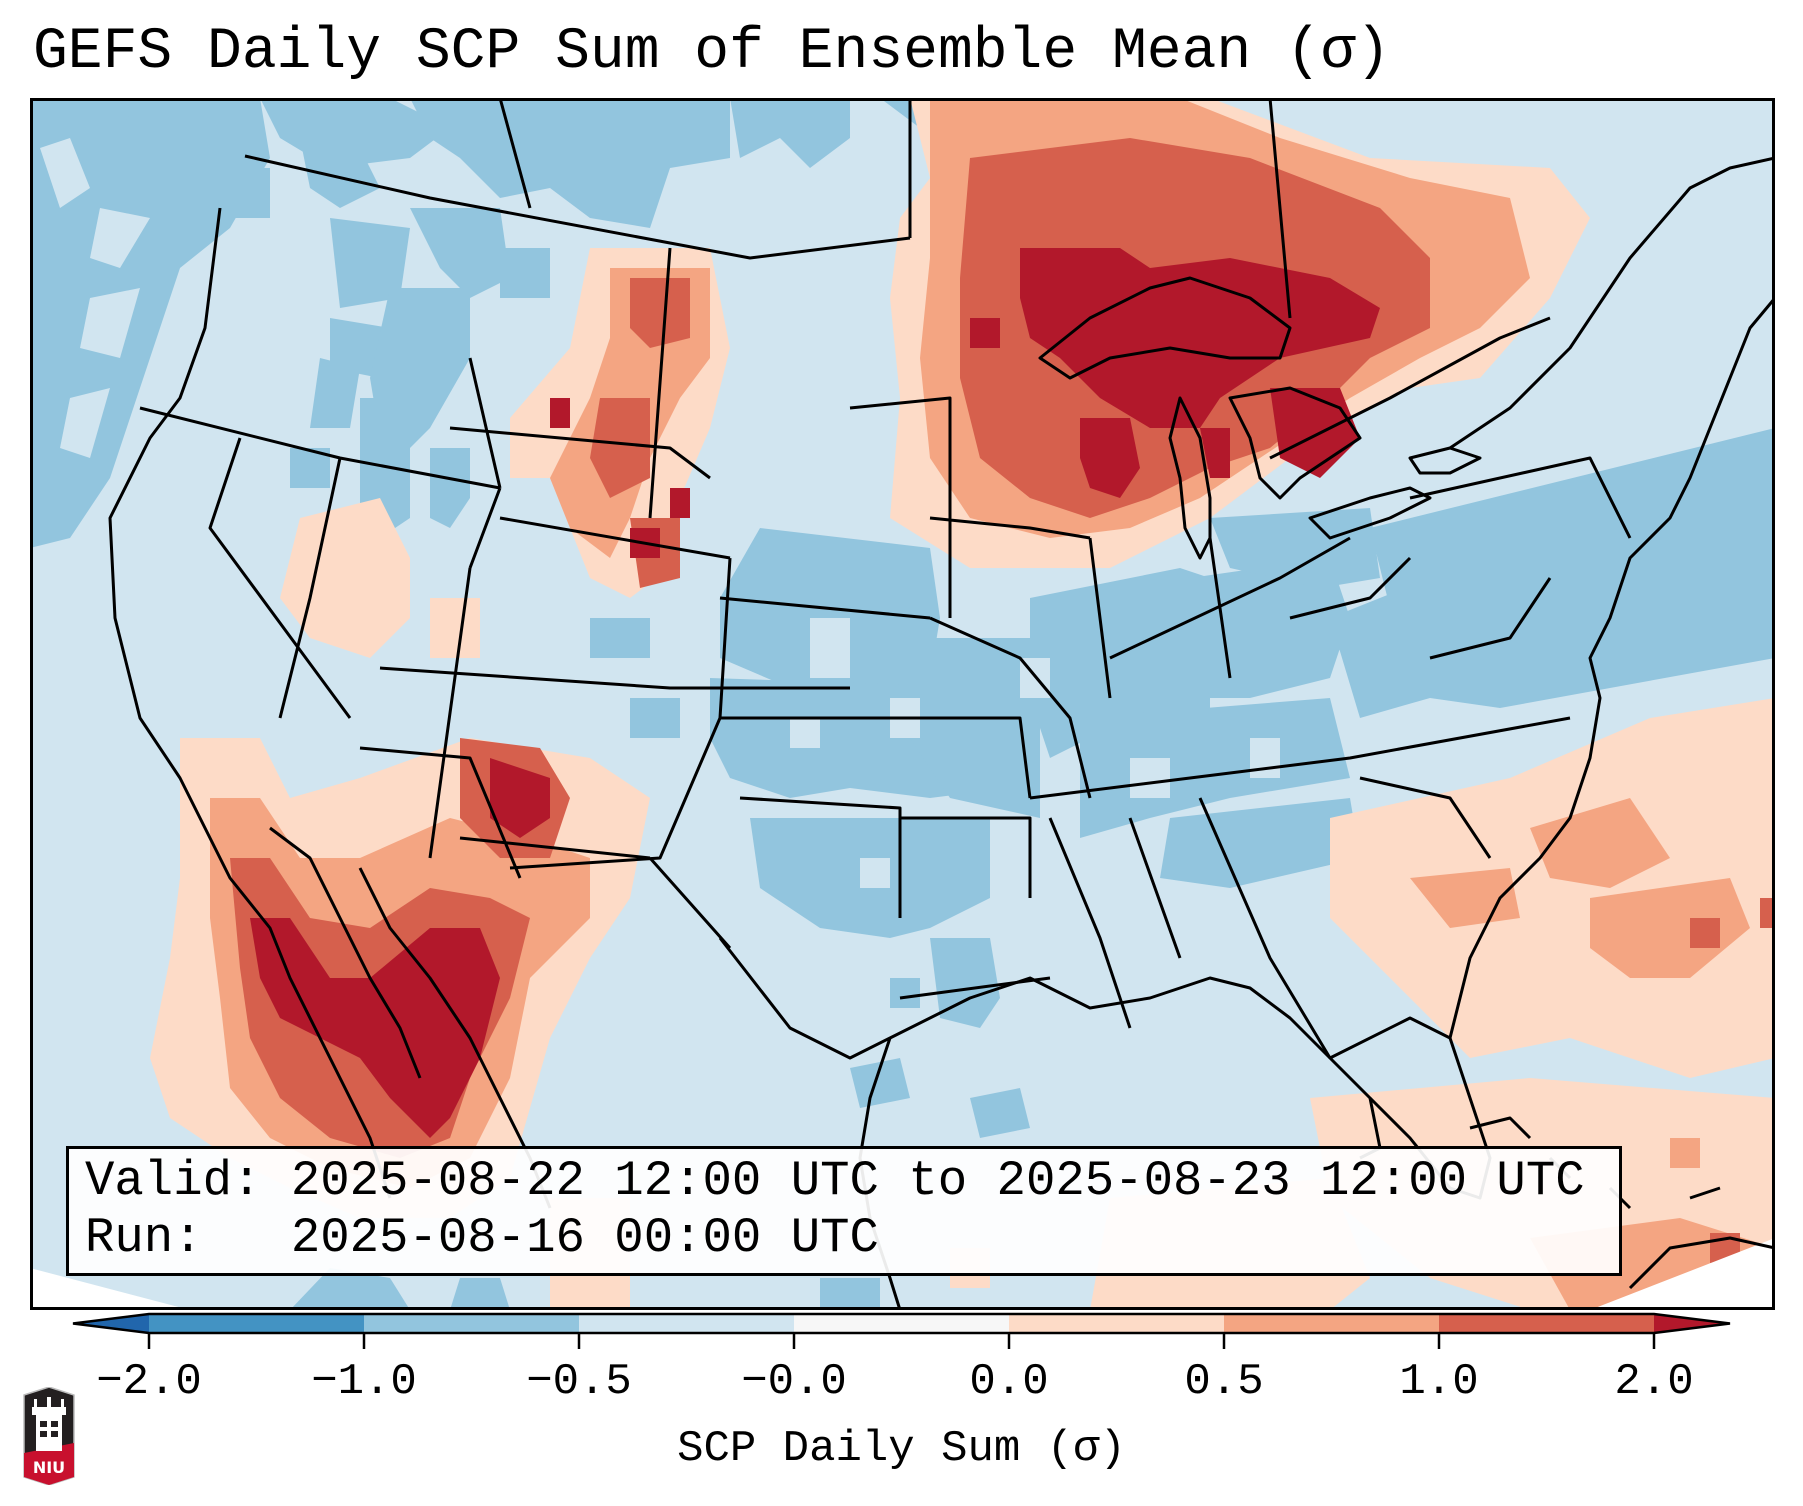  Describe the element at coordinates (1050, 1048) in the screenshot. I see `coastline-gulf` at that location.